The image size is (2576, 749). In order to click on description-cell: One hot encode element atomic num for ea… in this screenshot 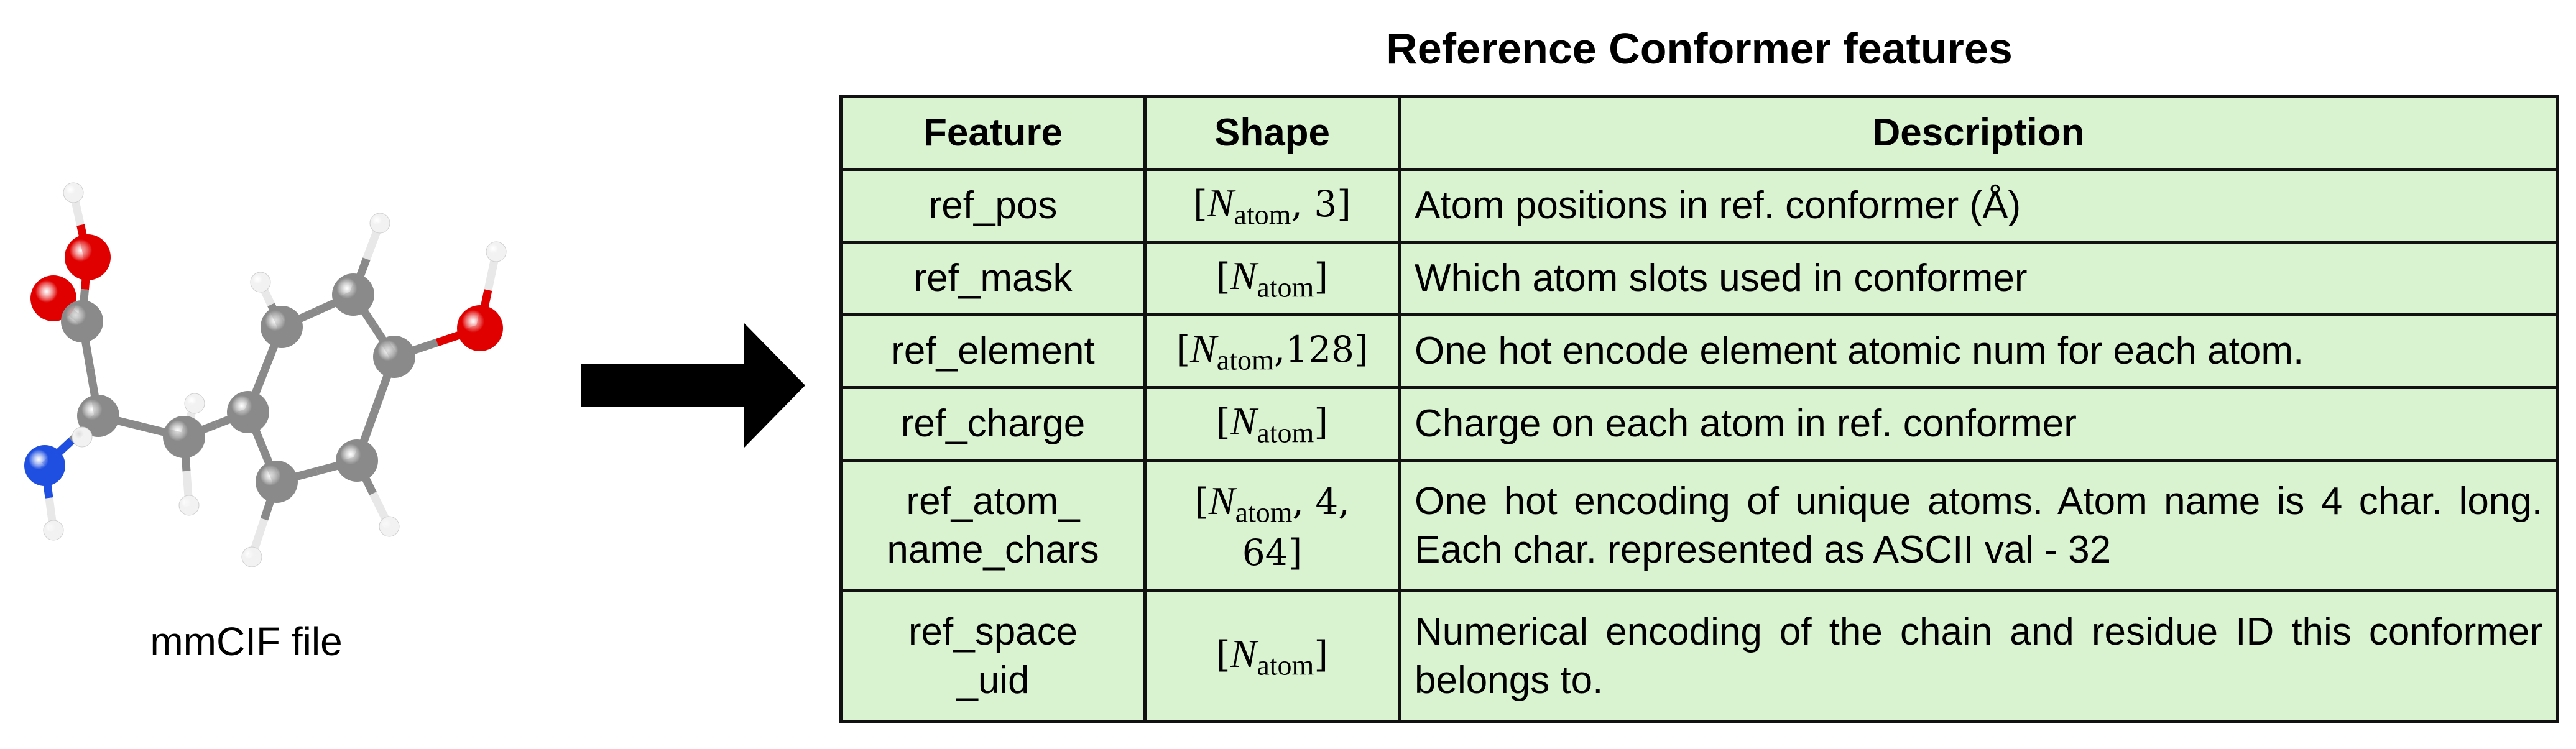, I will do `click(1978, 351)`.